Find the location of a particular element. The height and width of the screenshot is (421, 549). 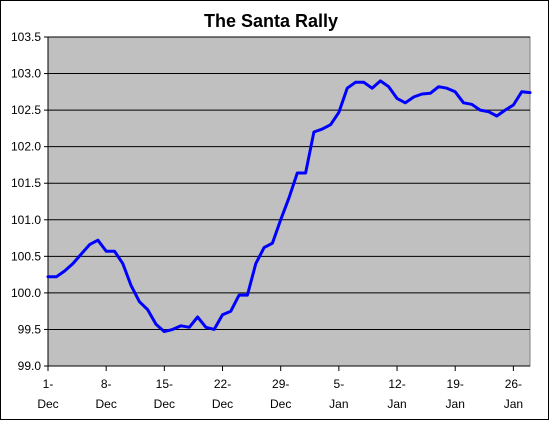

y-tick-label: 99.5 is located at coordinates (30, 329).